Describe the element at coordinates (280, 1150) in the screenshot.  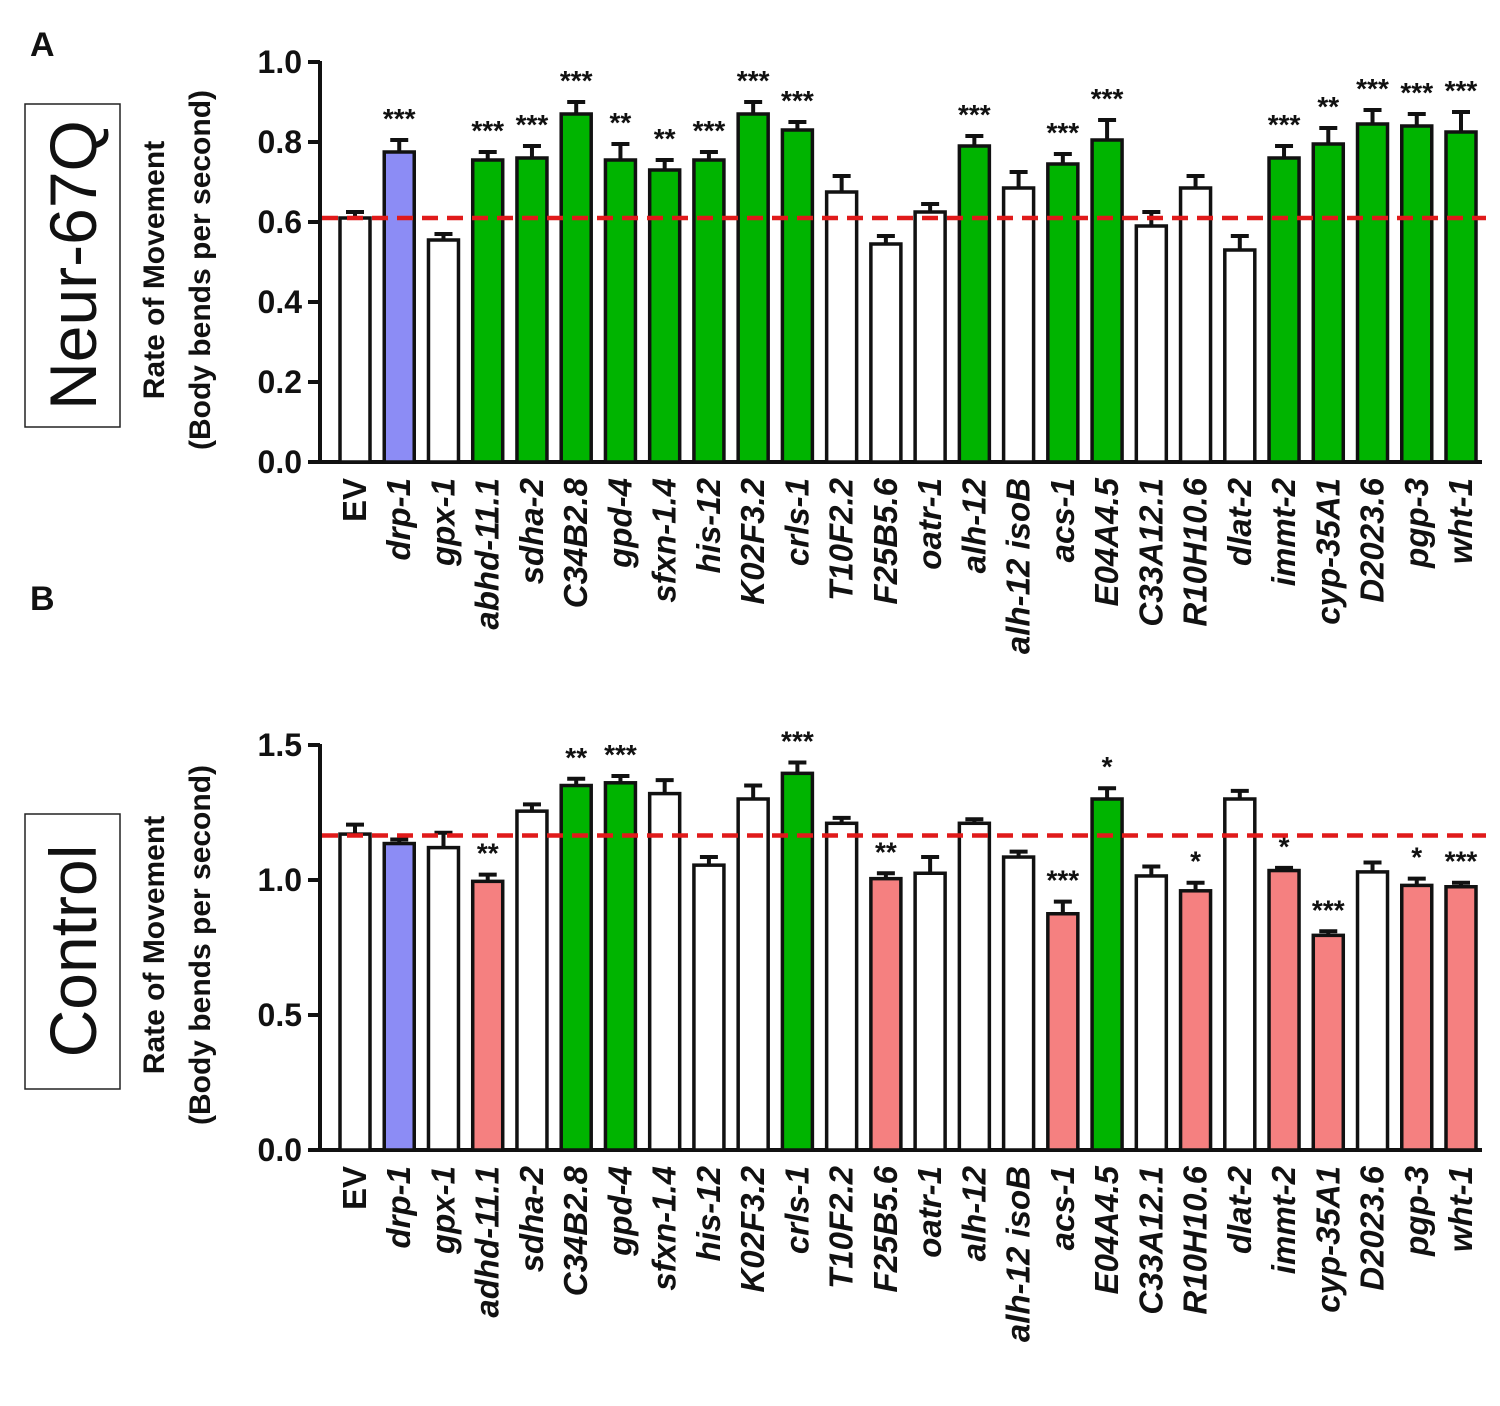
I see `y-tick-label: 0.0` at that location.